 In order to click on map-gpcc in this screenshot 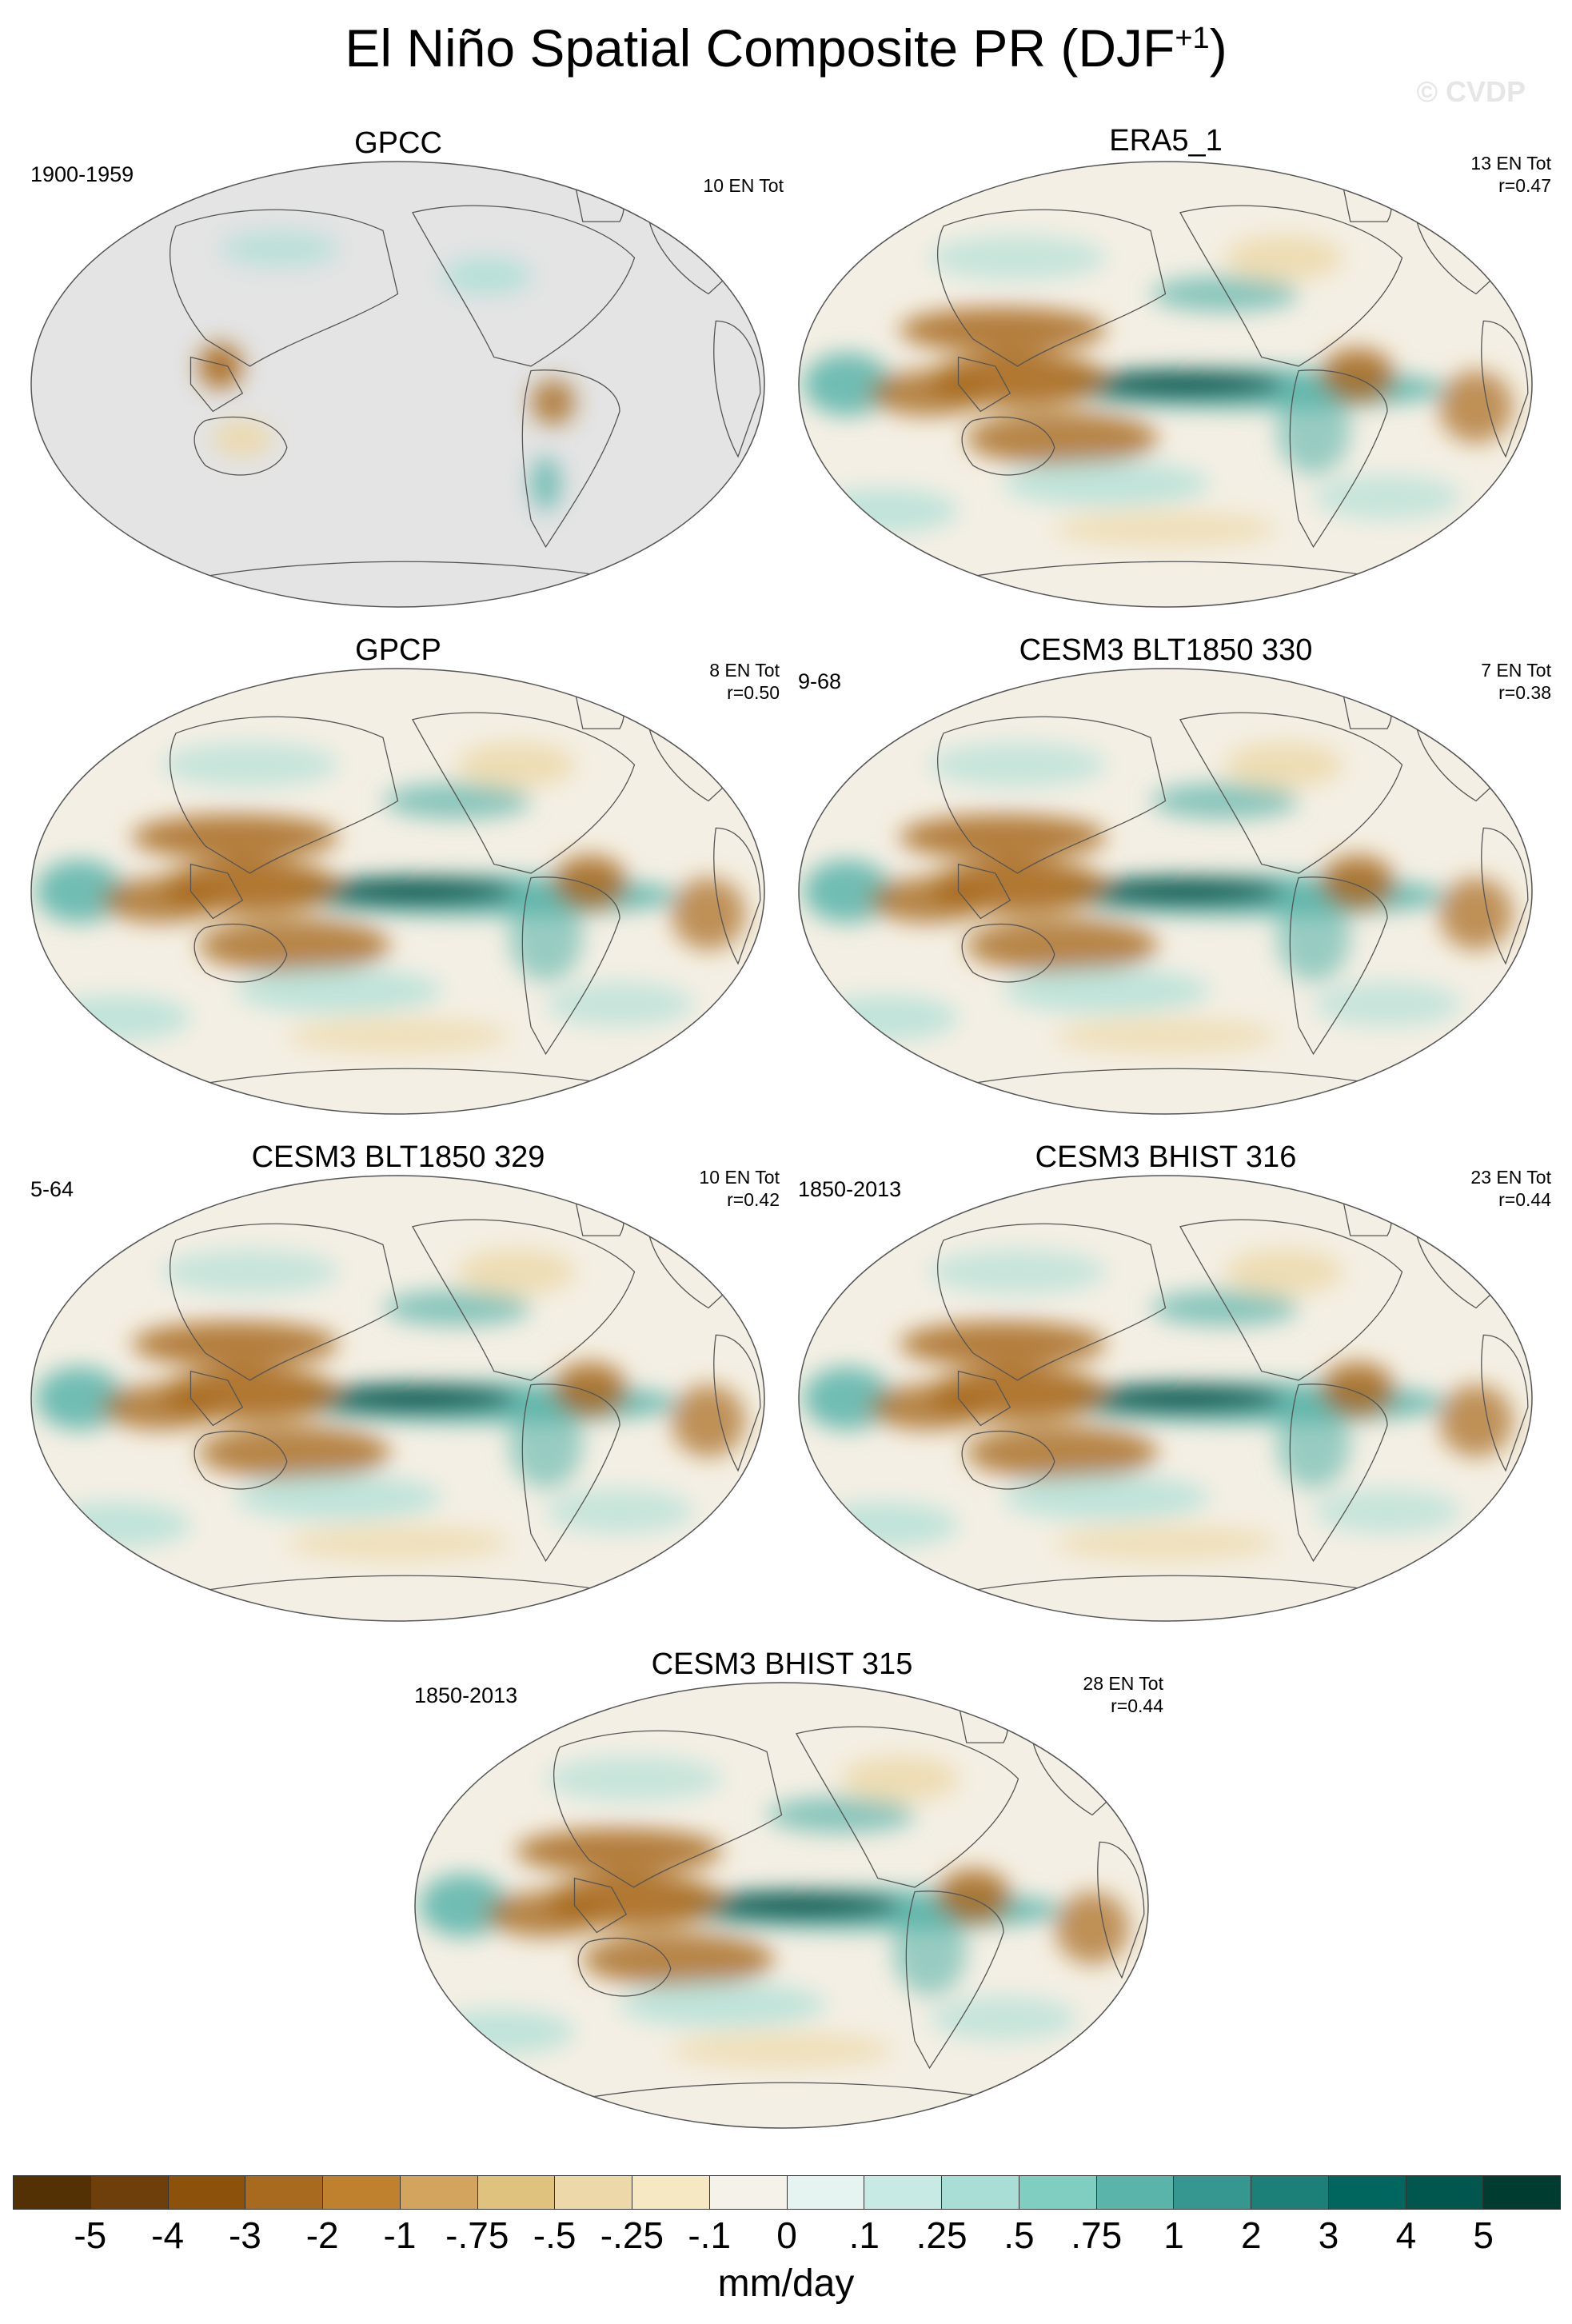, I will do `click(398, 384)`.